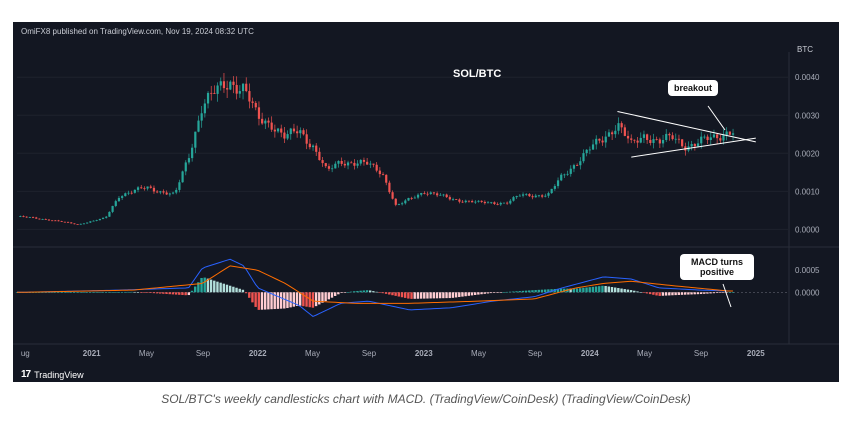 This screenshot has width=852, height=439. Describe the element at coordinates (52, 374) in the screenshot. I see `tradingview-brand: 17 TradingView` at that location.